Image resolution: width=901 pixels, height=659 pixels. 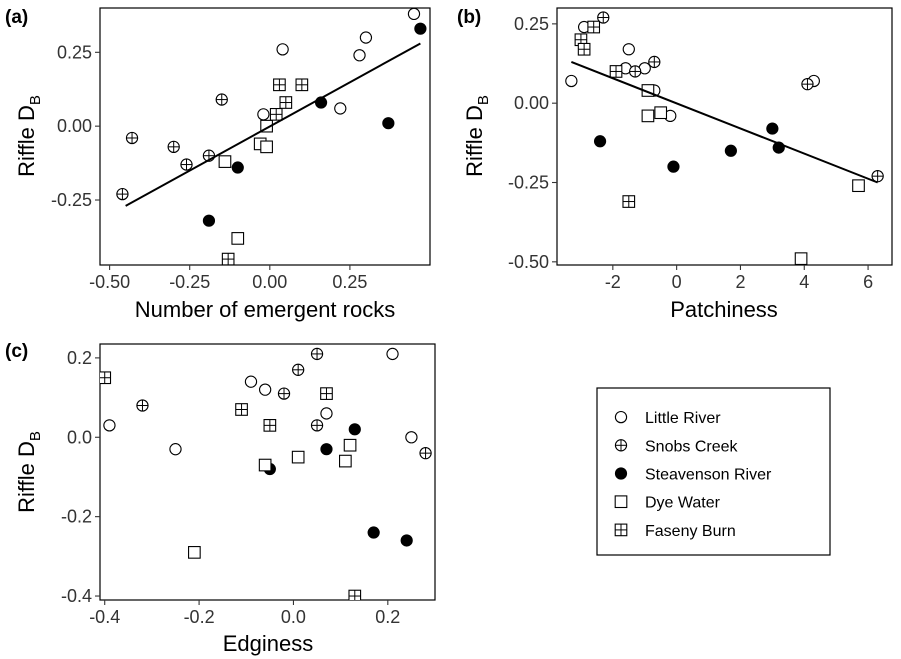 What do you see at coordinates (621, 445) in the screenshot?
I see `legend-symbol-snobs-creek` at bounding box center [621, 445].